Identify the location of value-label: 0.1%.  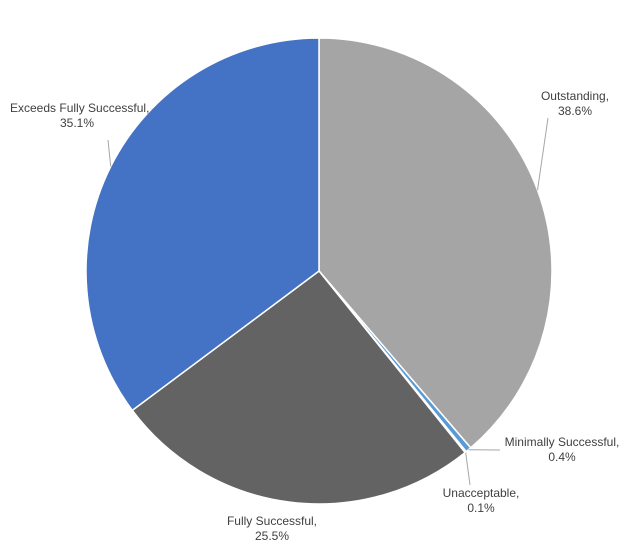
(481, 508).